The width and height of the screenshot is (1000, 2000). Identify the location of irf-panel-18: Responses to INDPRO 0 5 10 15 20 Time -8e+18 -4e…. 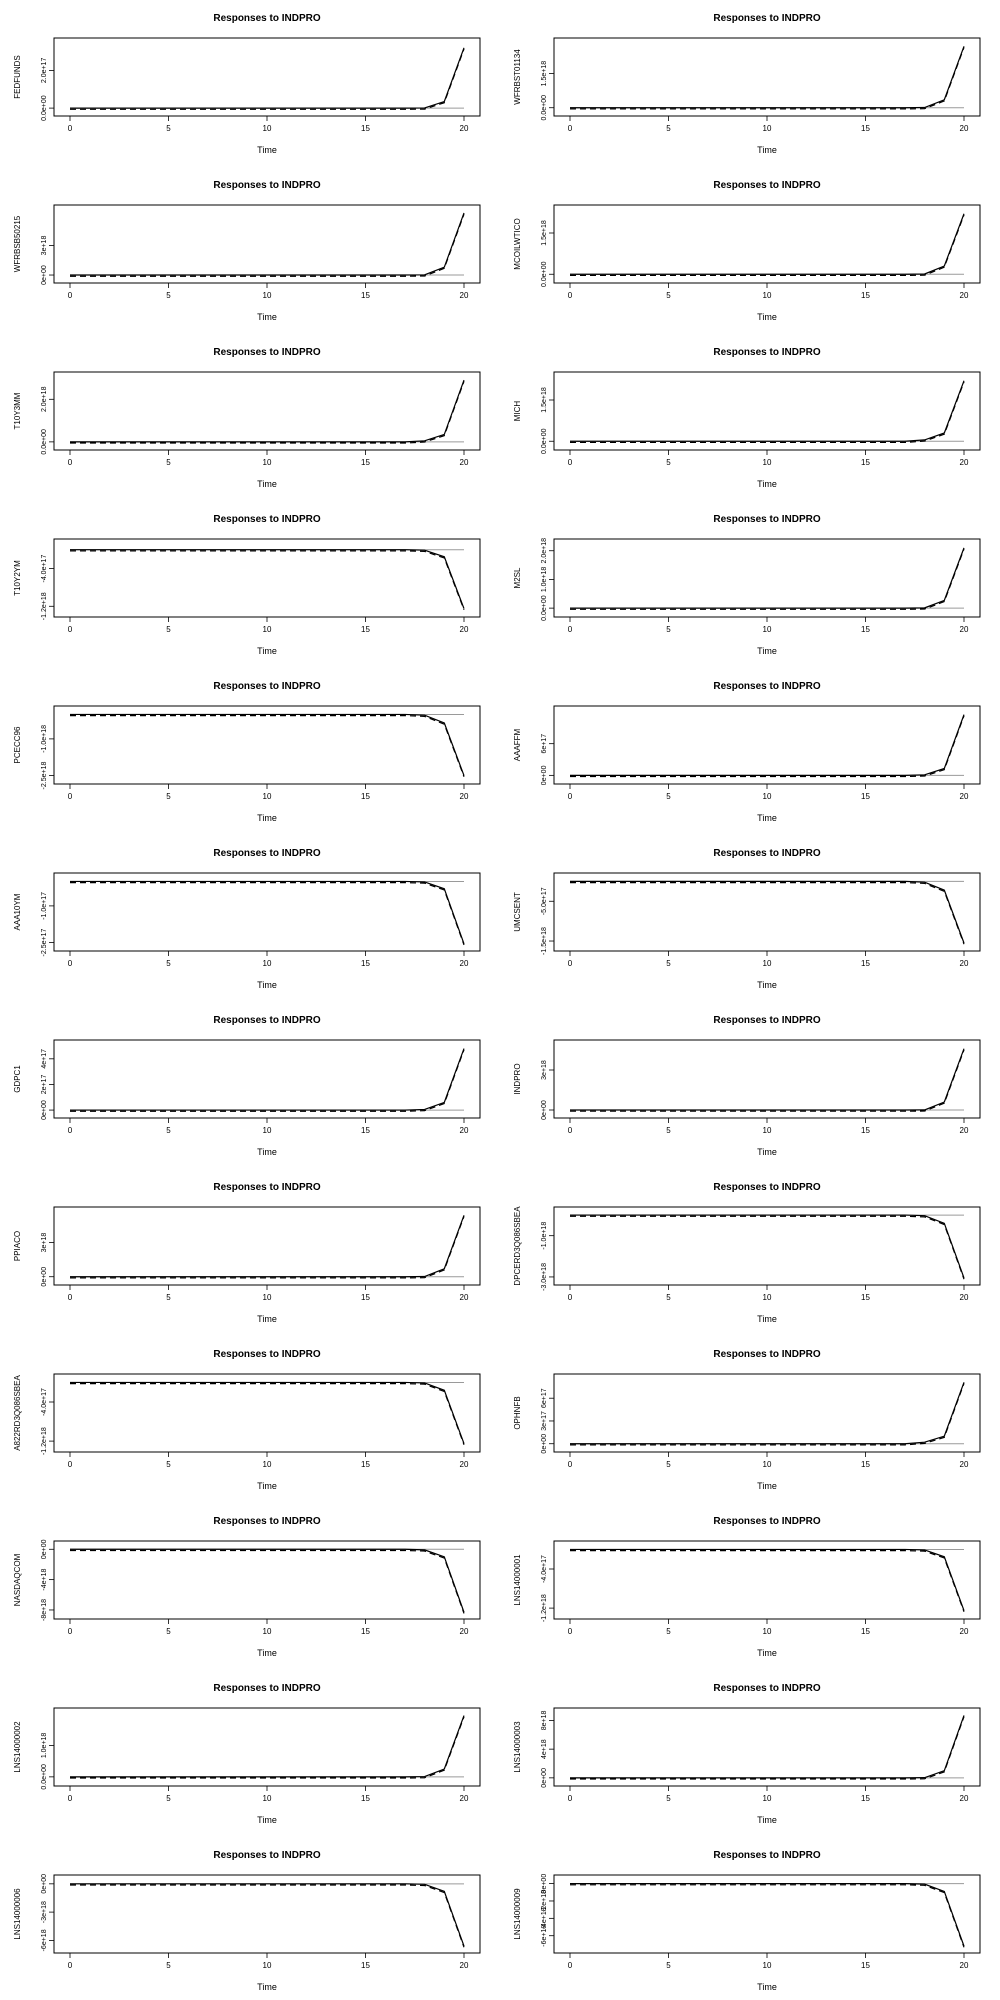
(247, 1587).